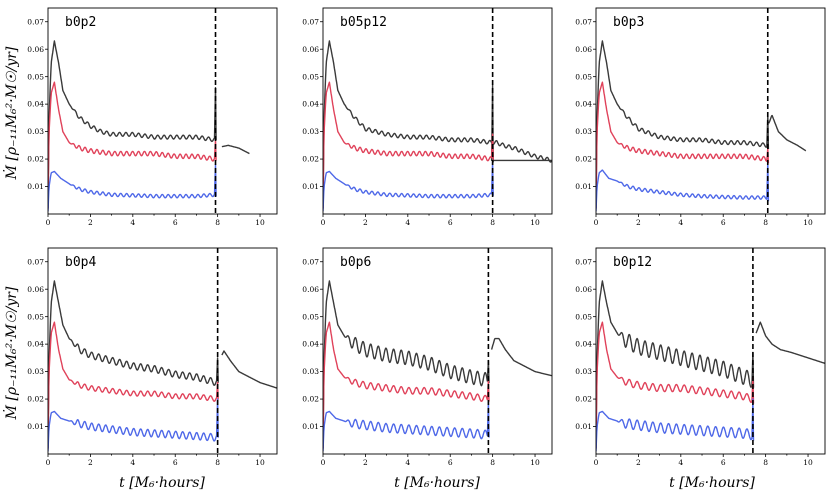 This screenshot has width=830, height=498. I want to click on panel-b0p6: 0 2 4 6 8 10 0.01 0.02 0.03 0.04 0.05 0.06 0.07 b0p6, so click(427, 357).